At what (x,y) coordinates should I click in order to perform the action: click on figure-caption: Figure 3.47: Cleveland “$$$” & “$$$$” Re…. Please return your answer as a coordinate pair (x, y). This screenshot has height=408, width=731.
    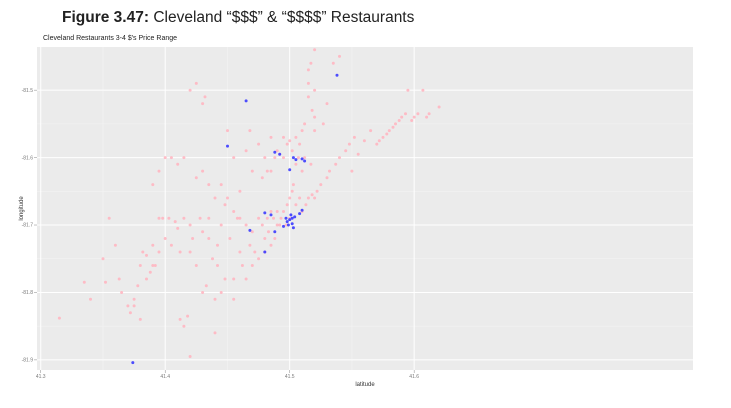
    Looking at the image, I should click on (238, 18).